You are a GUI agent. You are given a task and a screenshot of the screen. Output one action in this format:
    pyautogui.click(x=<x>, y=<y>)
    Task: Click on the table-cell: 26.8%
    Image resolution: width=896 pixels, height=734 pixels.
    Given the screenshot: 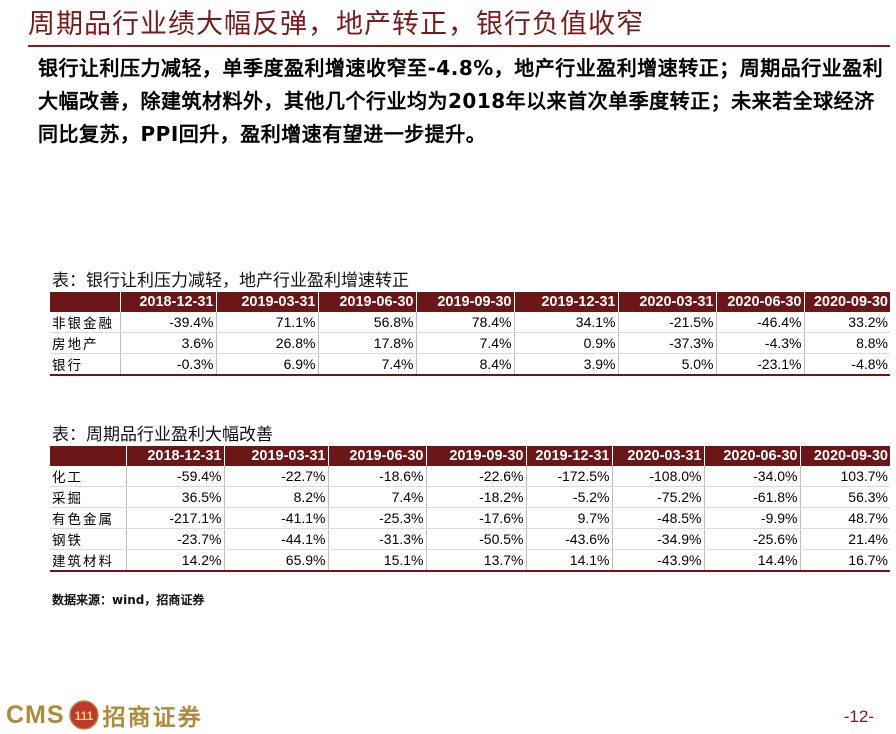 What is the action you would take?
    pyautogui.click(x=266, y=343)
    